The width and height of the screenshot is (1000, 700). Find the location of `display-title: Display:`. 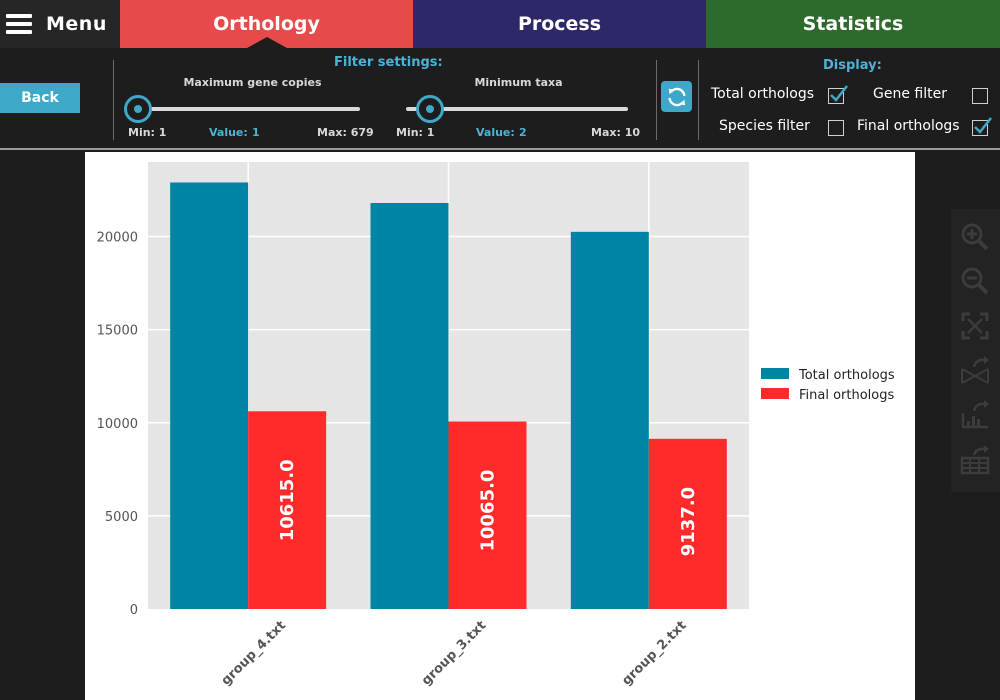

display-title: Display: is located at coordinates (852, 65).